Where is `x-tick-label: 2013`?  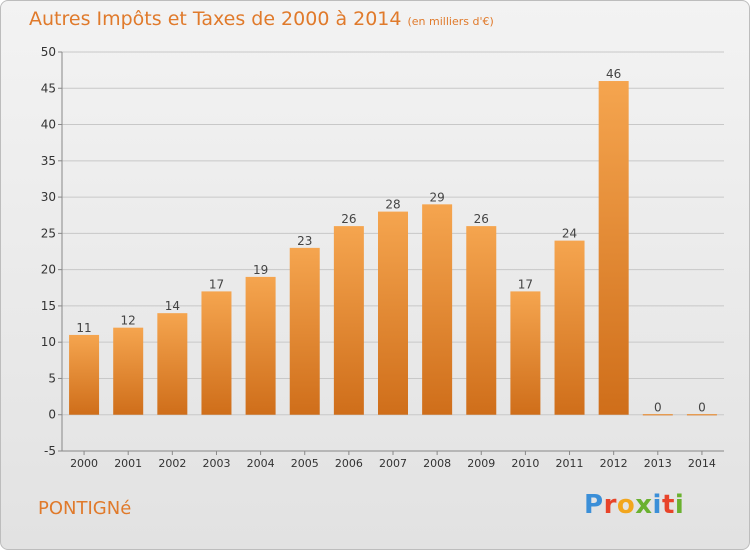
x-tick-label: 2013 is located at coordinates (658, 463).